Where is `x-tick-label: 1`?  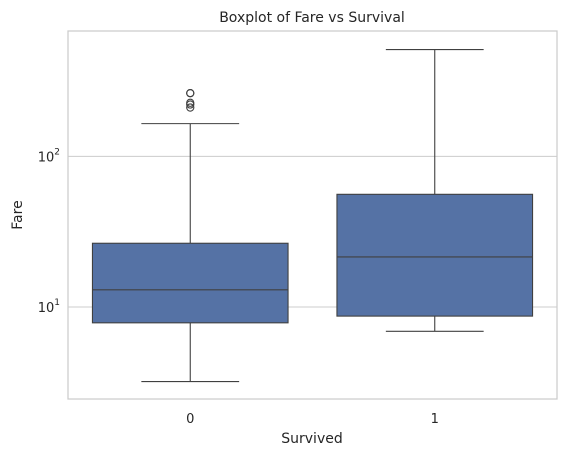
x-tick-label: 1 is located at coordinates (435, 419).